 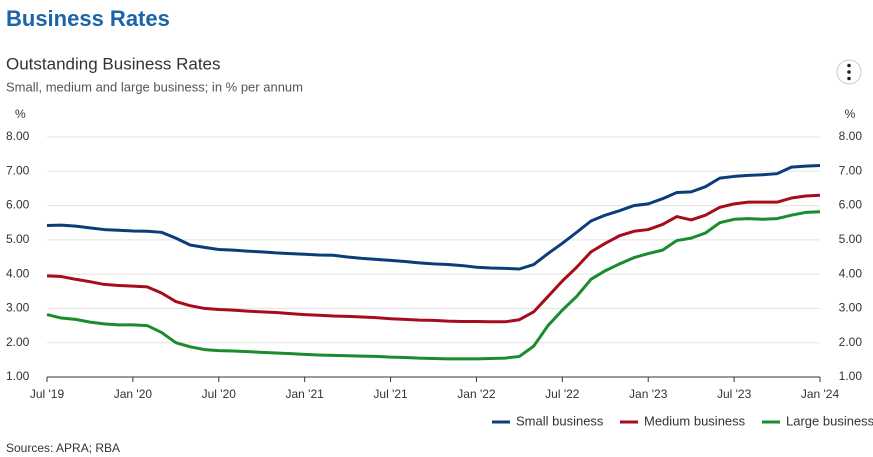 I want to click on y-unit: %, so click(x=20, y=114).